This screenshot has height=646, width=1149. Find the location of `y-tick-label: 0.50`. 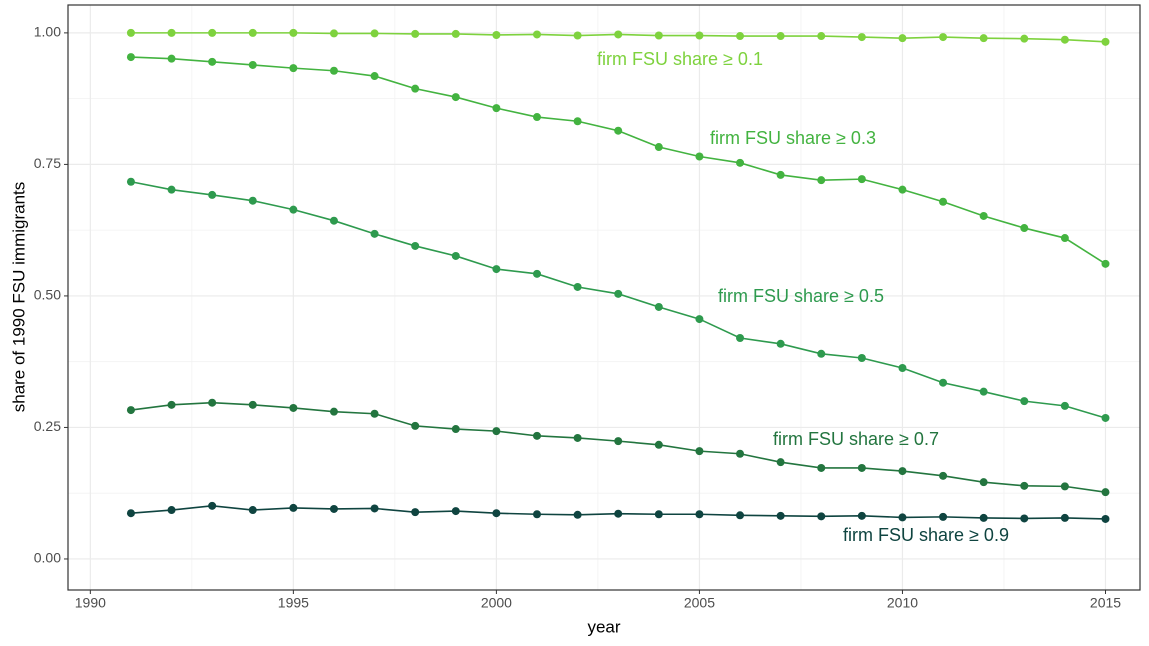

y-tick-label: 0.50 is located at coordinates (47, 295).